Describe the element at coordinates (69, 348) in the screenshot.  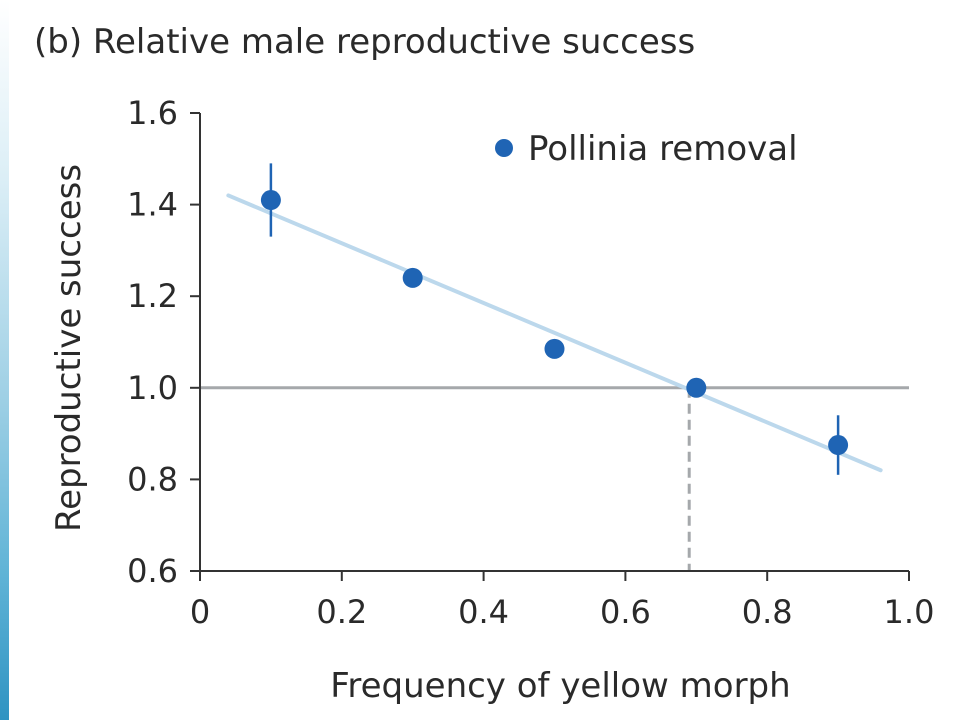
I see `y-axis-title: Reproductive success` at that location.